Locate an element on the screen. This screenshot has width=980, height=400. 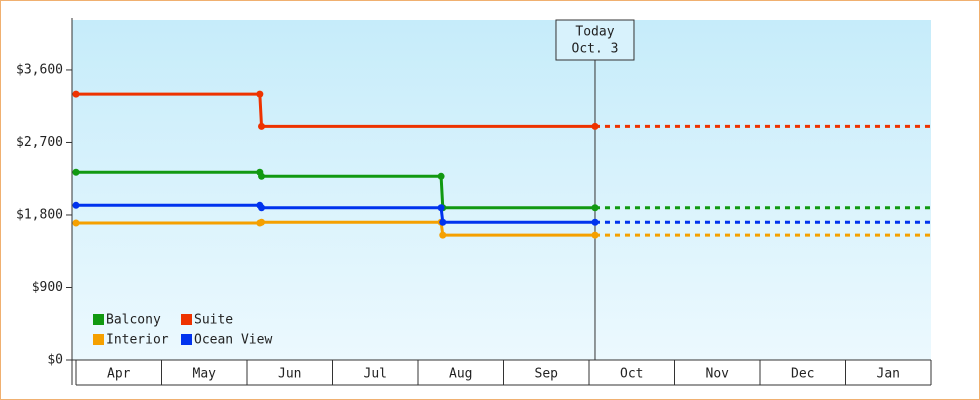
x-tick-label: Sep is located at coordinates (547, 374).